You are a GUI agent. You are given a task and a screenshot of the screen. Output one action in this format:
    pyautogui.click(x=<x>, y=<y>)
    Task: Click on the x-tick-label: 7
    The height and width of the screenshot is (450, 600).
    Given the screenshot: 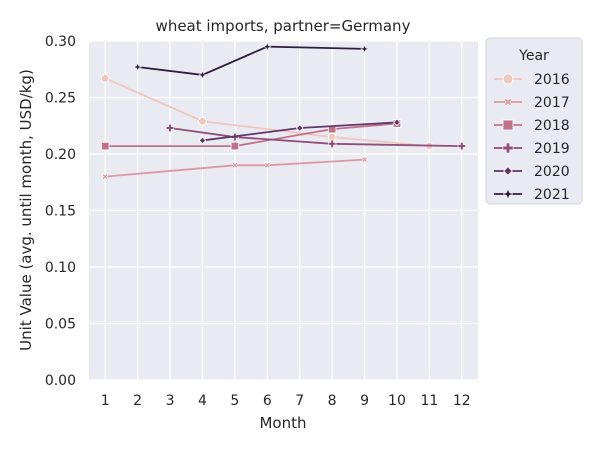 What is the action you would take?
    pyautogui.click(x=299, y=401)
    